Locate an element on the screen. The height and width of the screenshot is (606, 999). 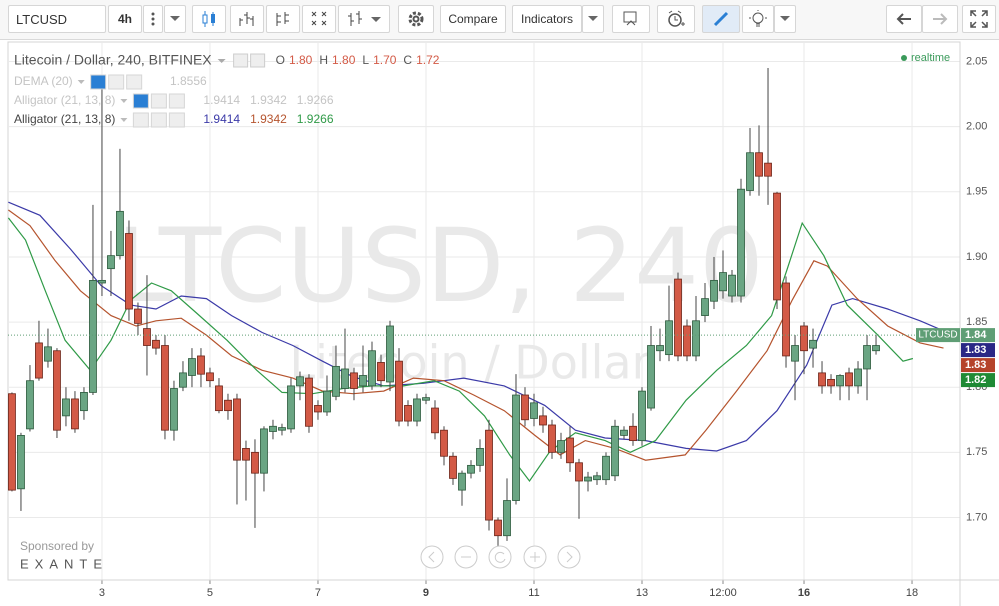
scroll-right is located at coordinates (569, 557).